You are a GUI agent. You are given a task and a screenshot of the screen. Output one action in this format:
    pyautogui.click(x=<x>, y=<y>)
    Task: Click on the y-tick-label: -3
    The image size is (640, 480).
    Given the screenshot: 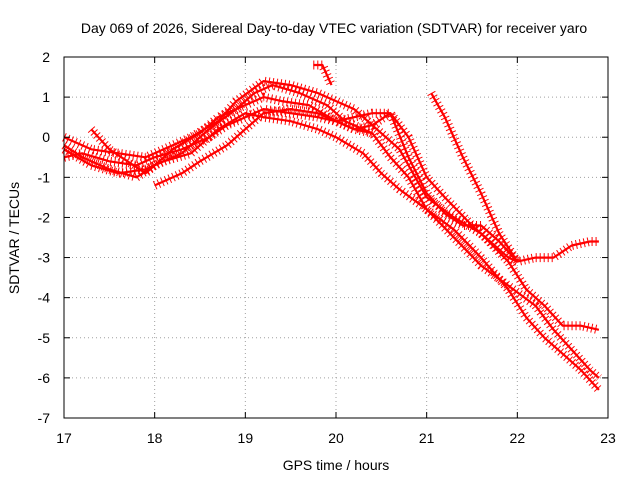 What is the action you would take?
    pyautogui.click(x=44, y=258)
    